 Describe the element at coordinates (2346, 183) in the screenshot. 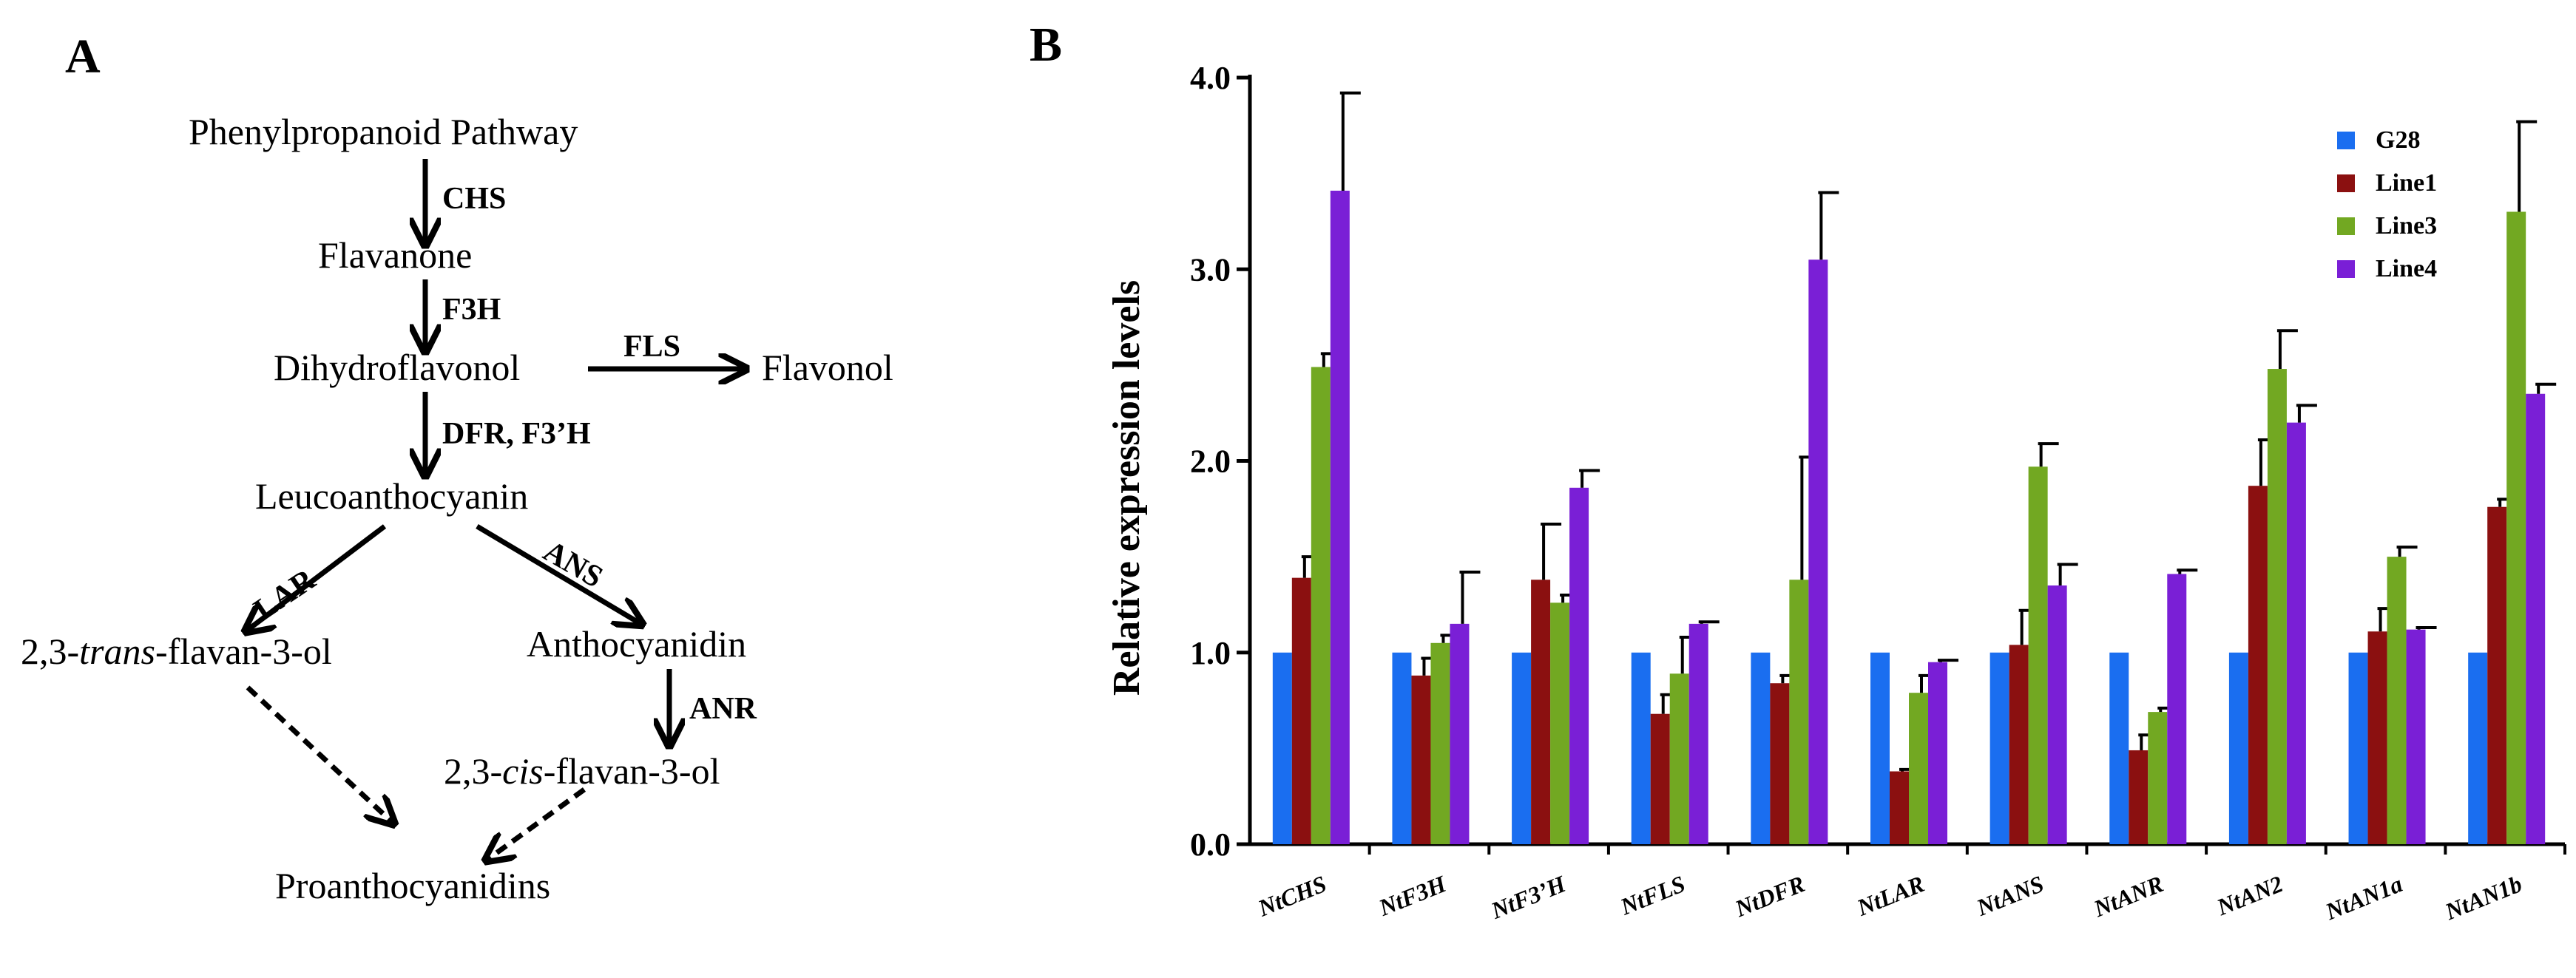

I see `legend-swatch-line1` at that location.